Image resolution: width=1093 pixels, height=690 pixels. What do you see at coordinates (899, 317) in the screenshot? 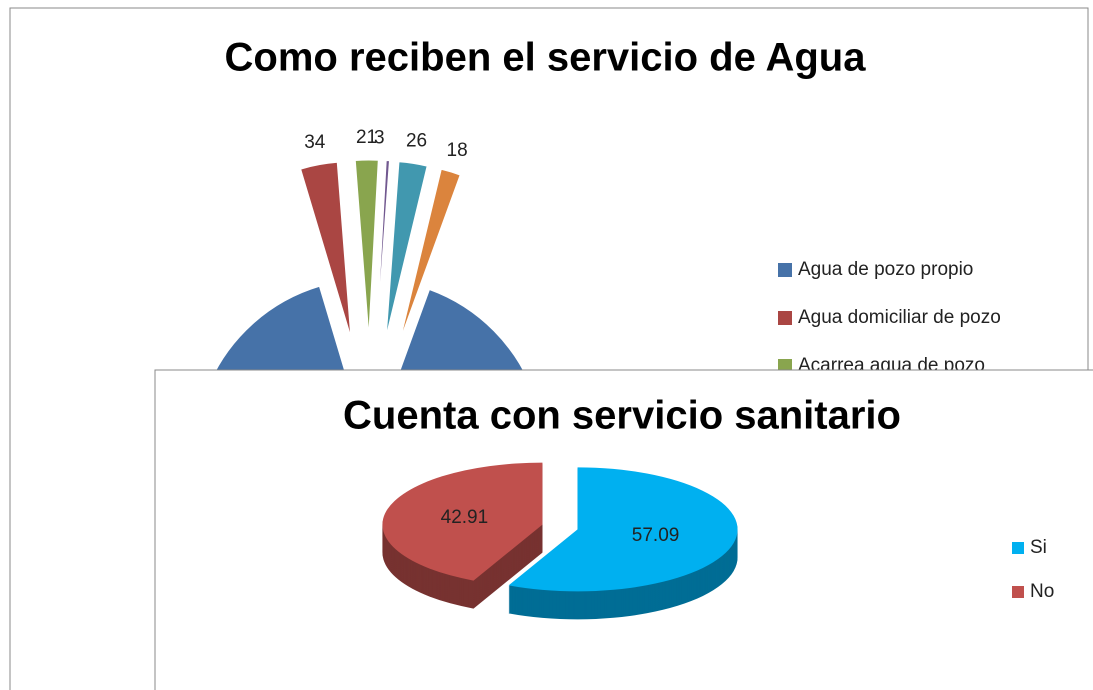
I see `legend-label: Agua domiciliar de pozo` at bounding box center [899, 317].